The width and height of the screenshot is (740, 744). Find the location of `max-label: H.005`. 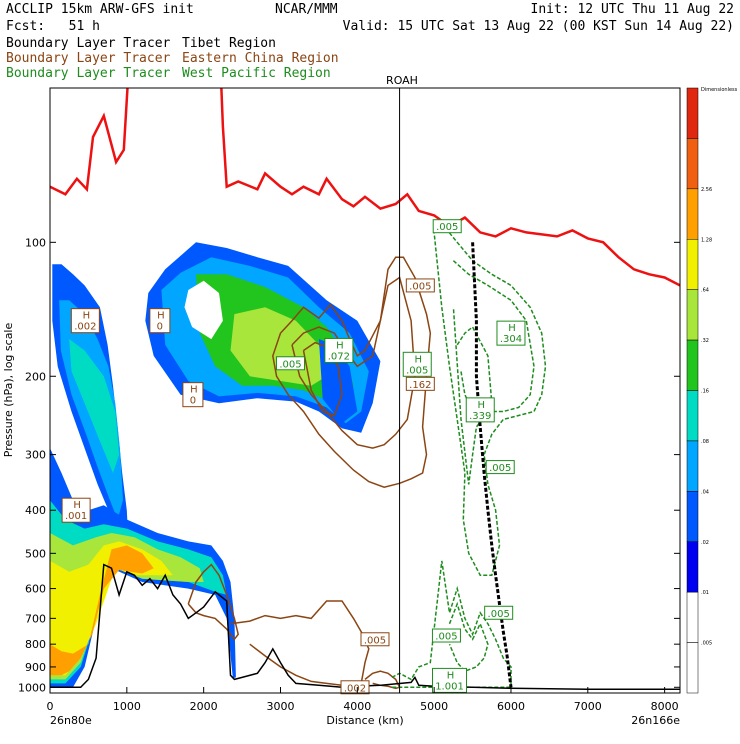

max-label: H.005 is located at coordinates (417, 364).